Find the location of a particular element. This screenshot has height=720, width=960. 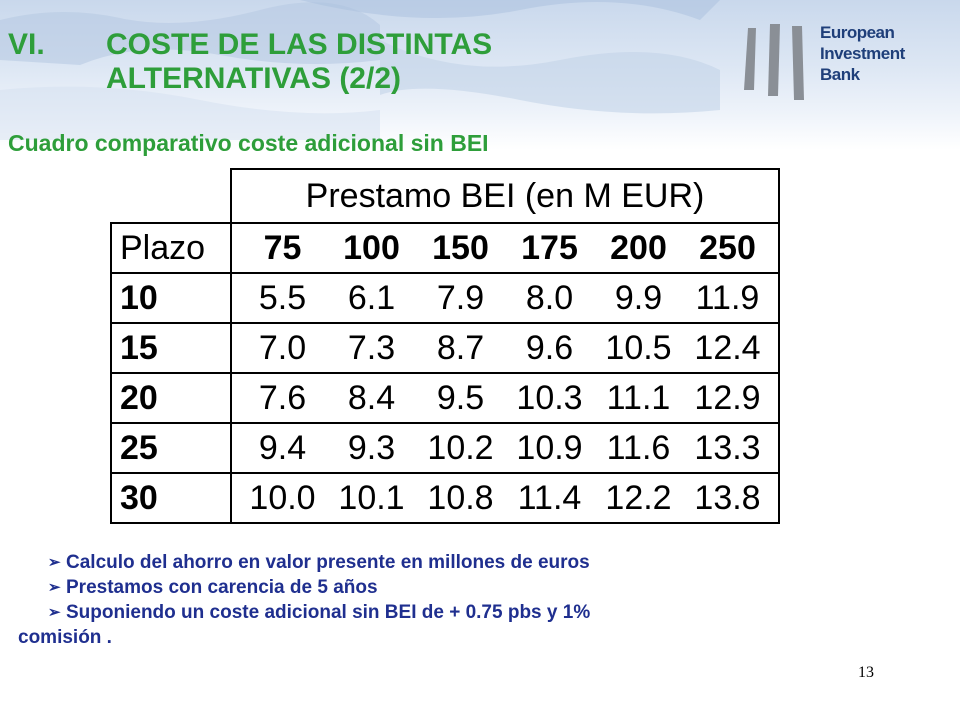

table-cell: 10.0 is located at coordinates (282, 497).